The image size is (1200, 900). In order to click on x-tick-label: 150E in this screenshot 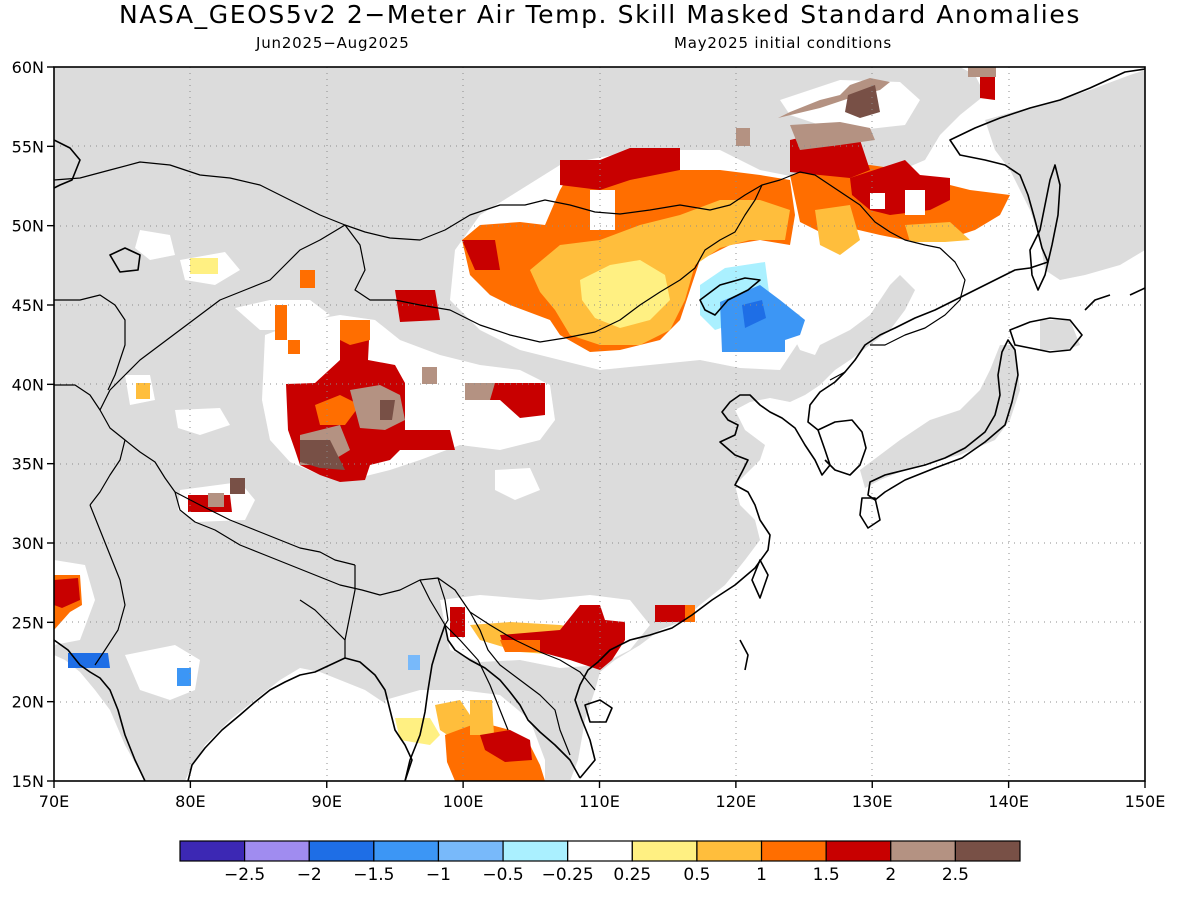, I will do `click(1145, 801)`.